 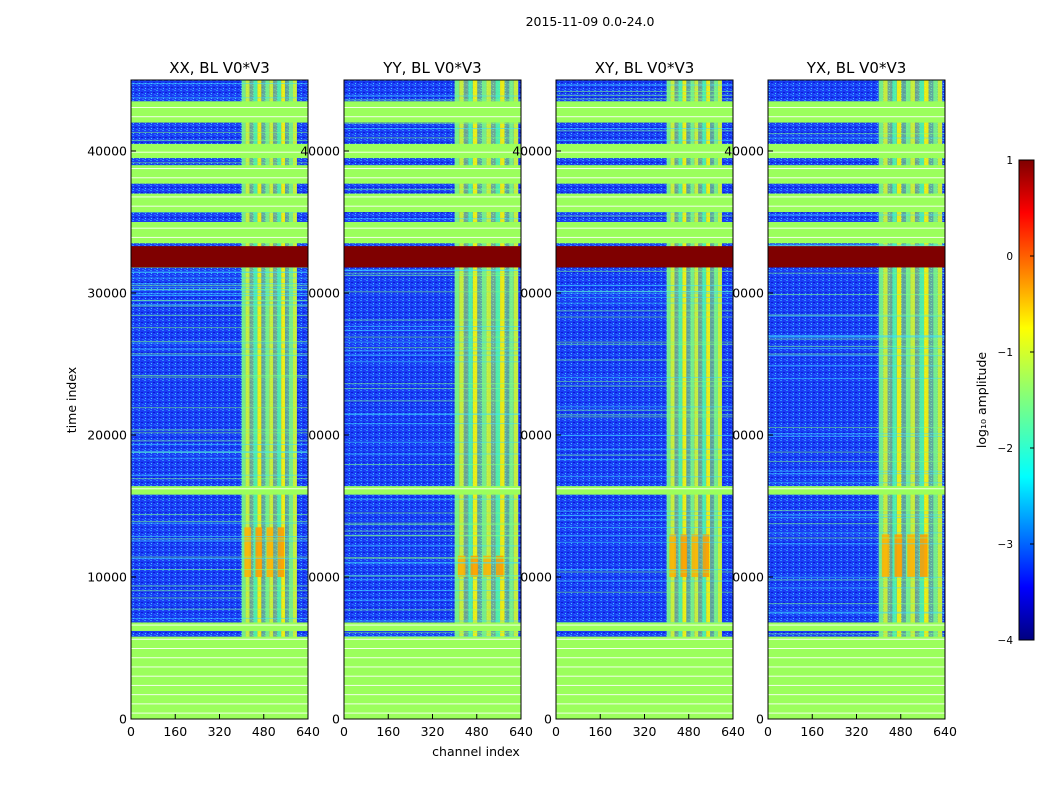 What do you see at coordinates (308, 731) in the screenshot?
I see `x-tick-label: 640` at bounding box center [308, 731].